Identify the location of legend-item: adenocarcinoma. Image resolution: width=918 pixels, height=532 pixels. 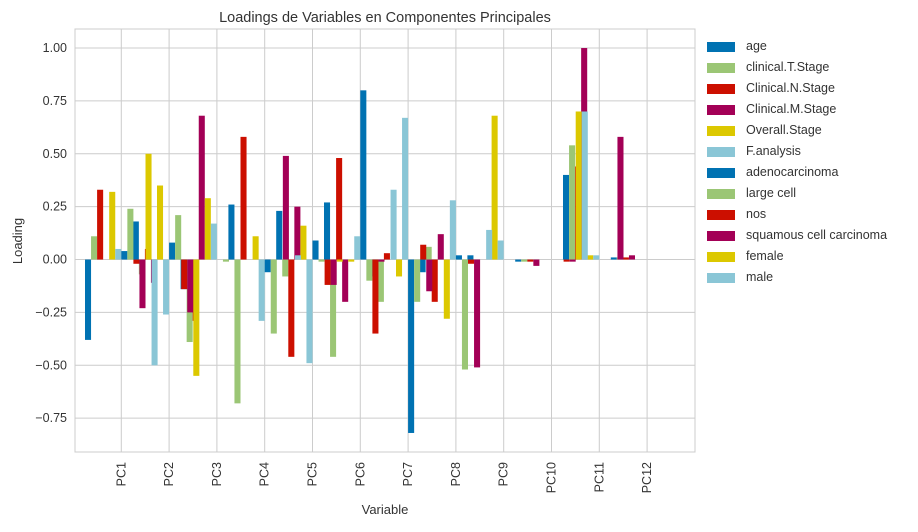
(805, 172).